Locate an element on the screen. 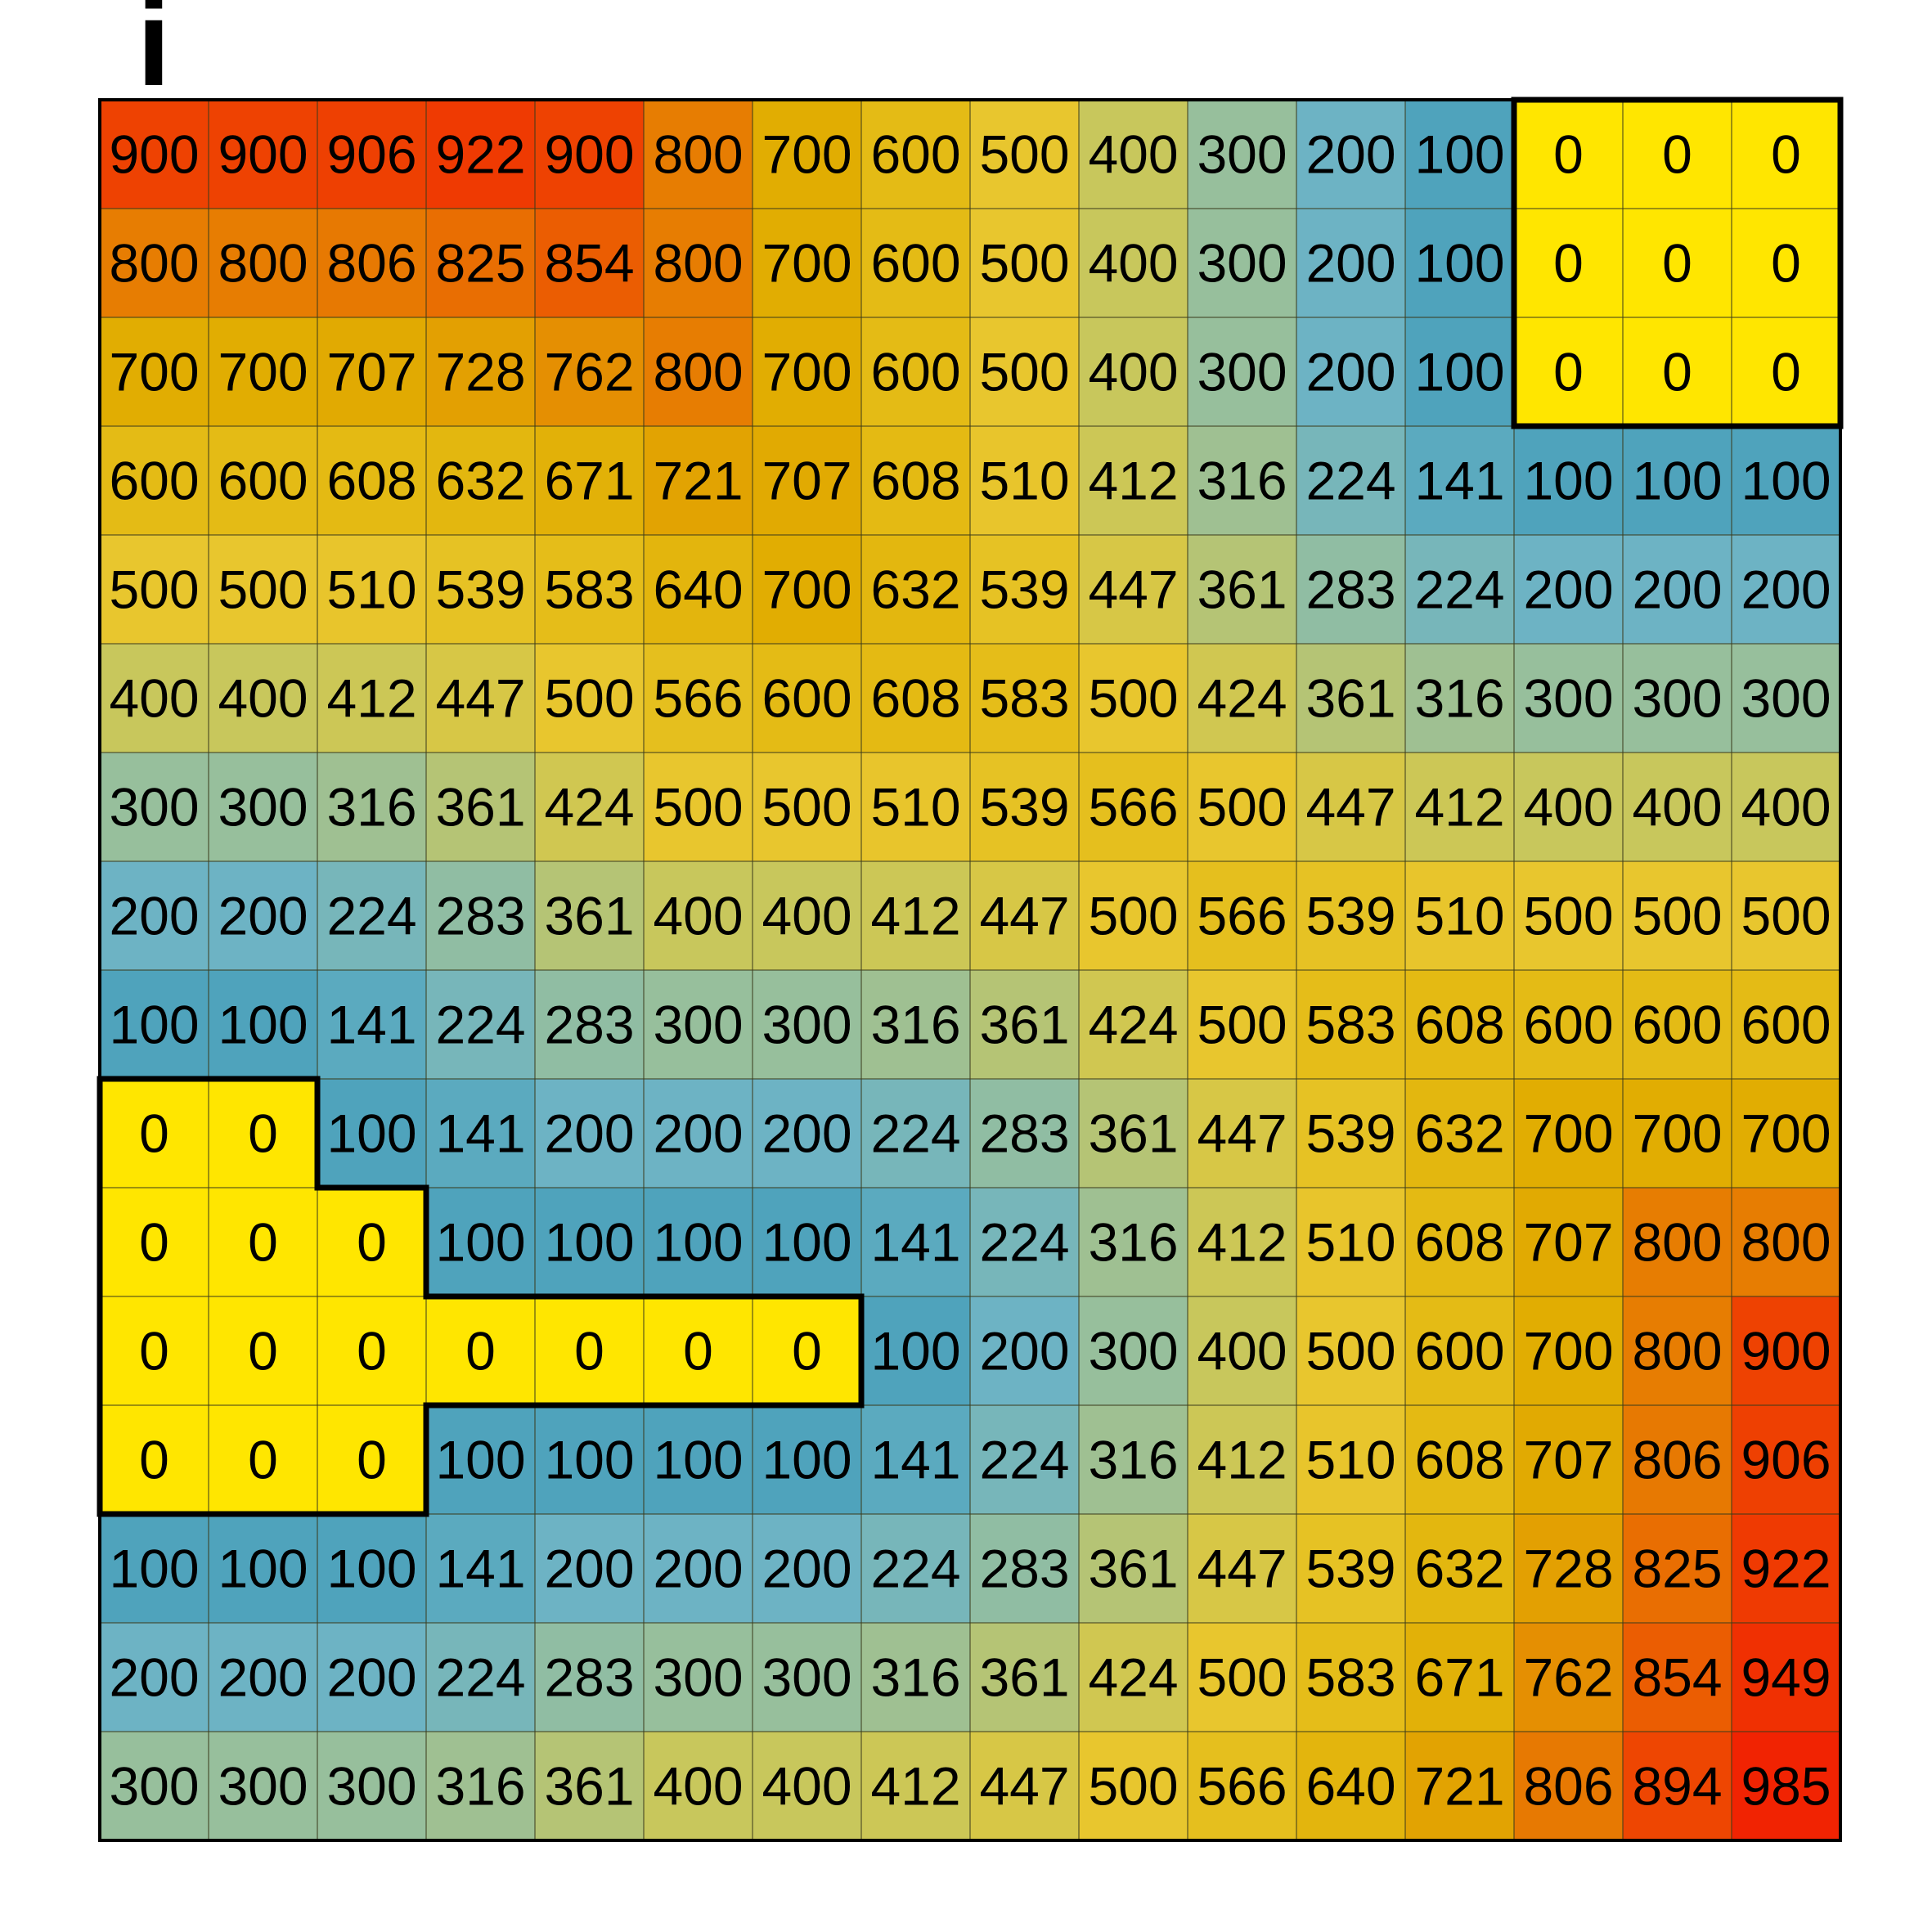 The height and width of the screenshot is (1932, 1932). cell-value-label: 700 is located at coordinates (1568, 1133).